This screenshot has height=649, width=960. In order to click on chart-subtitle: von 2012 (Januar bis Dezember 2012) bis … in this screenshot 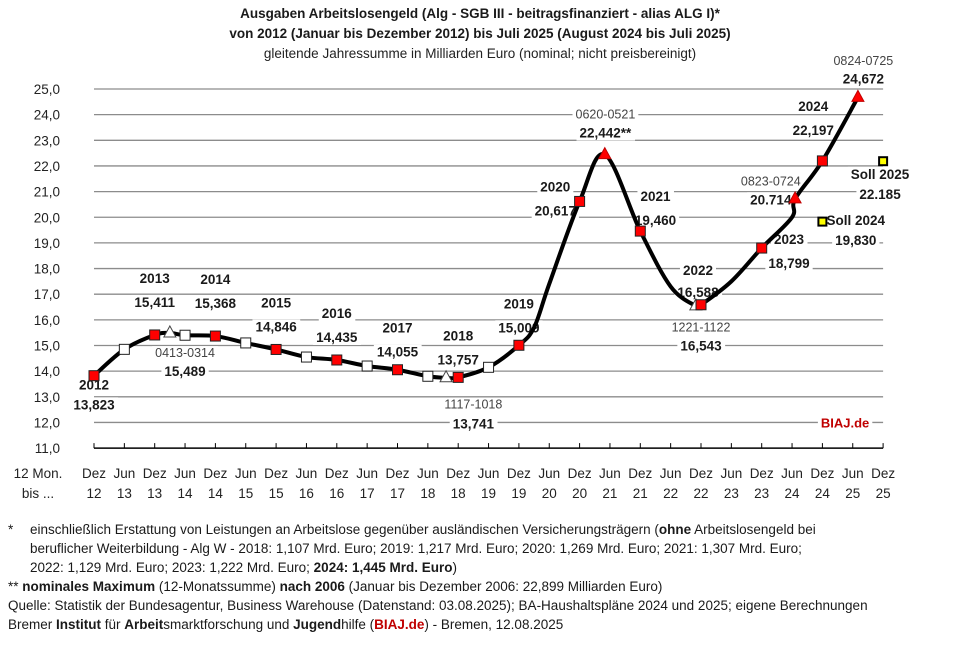, I will do `click(480, 33)`.